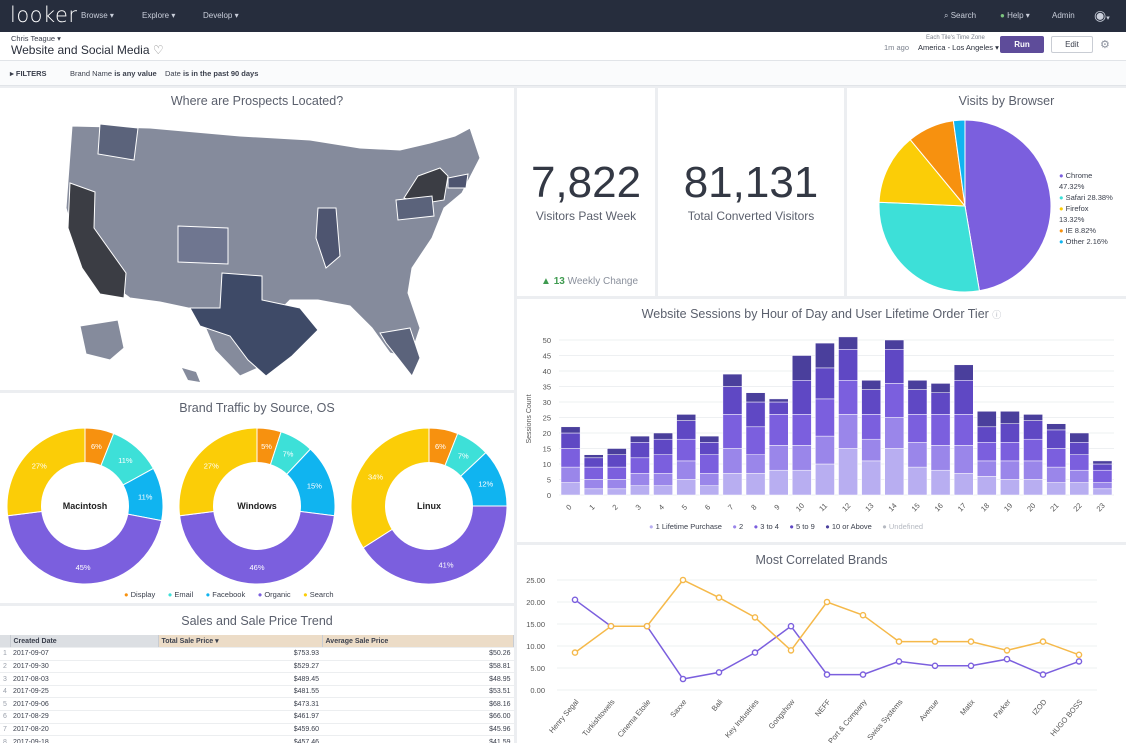 The height and width of the screenshot is (743, 1126). Describe the element at coordinates (800, 507) in the screenshot. I see `x-tick-label: 10` at that location.